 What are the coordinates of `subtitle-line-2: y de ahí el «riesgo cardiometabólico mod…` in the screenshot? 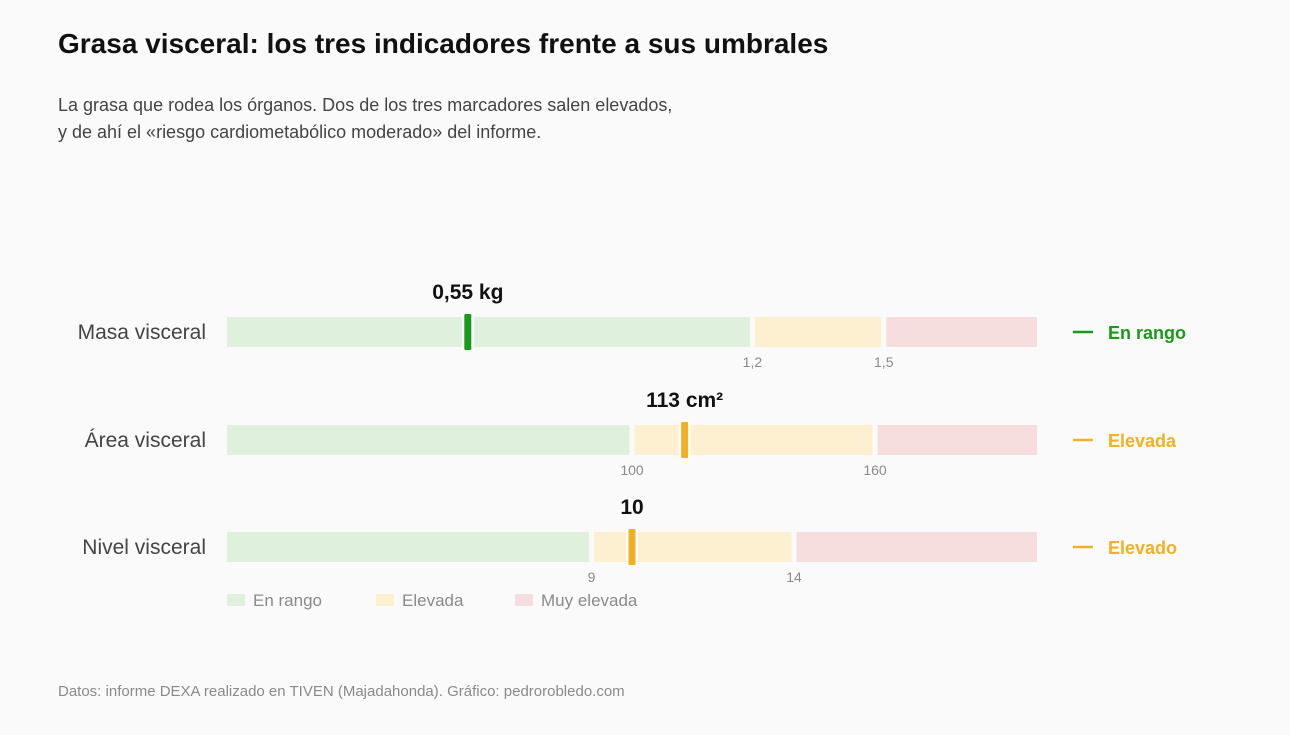 It's located at (300, 132).